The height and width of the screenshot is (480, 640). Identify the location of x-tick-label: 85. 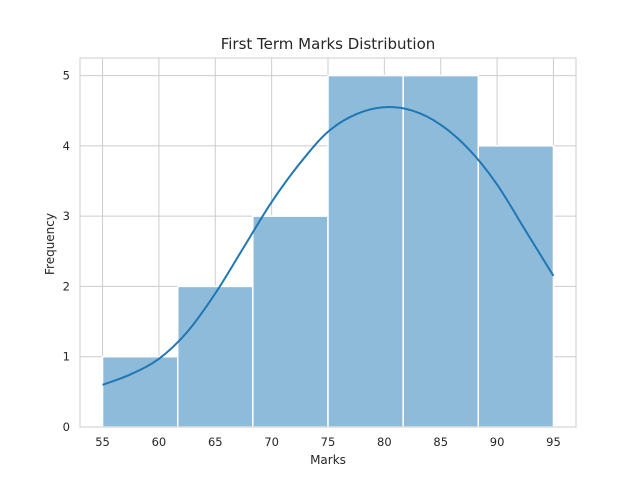
(440, 442).